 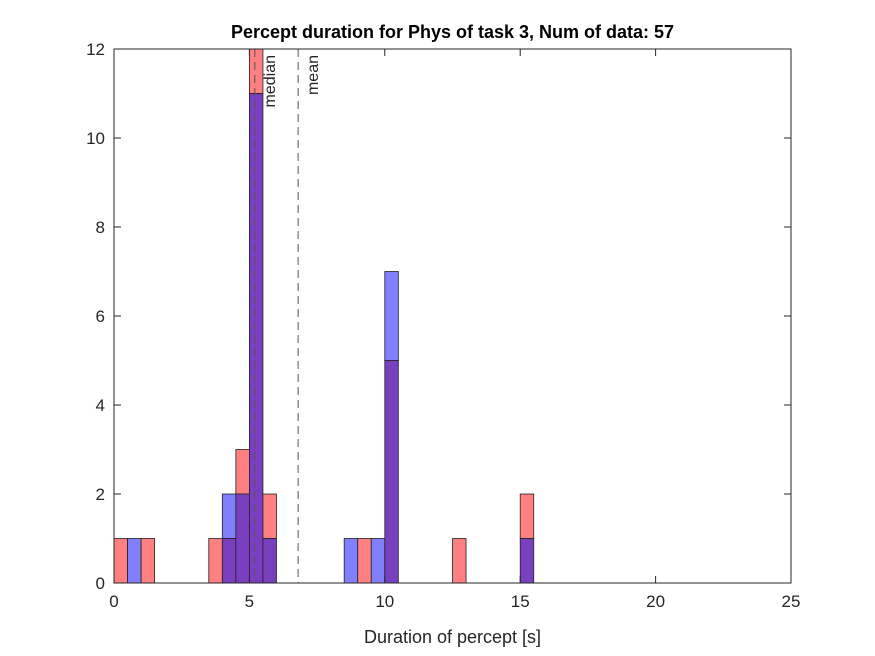 I want to click on x-tick-label: 20, so click(x=655, y=601).